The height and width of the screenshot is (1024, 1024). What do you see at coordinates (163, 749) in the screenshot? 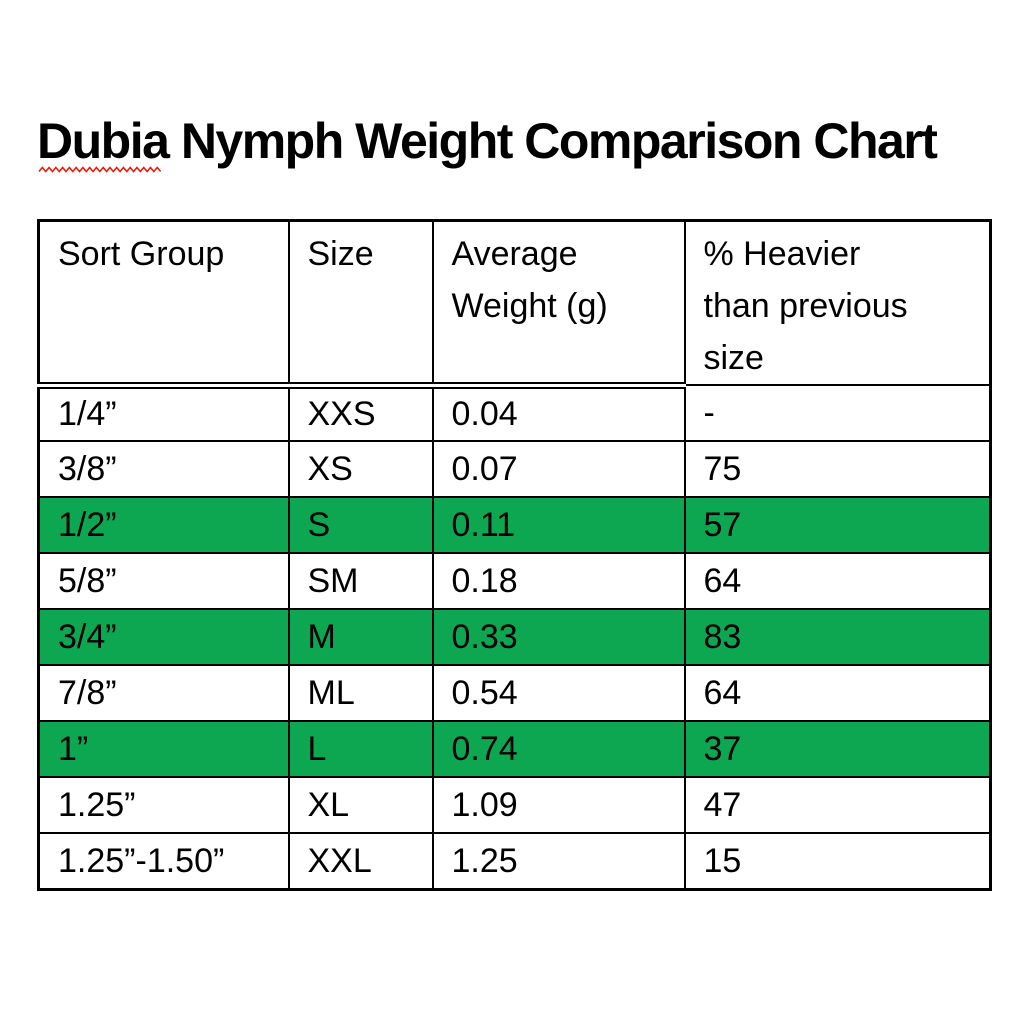
I see `cell-sort-group: 1”` at bounding box center [163, 749].